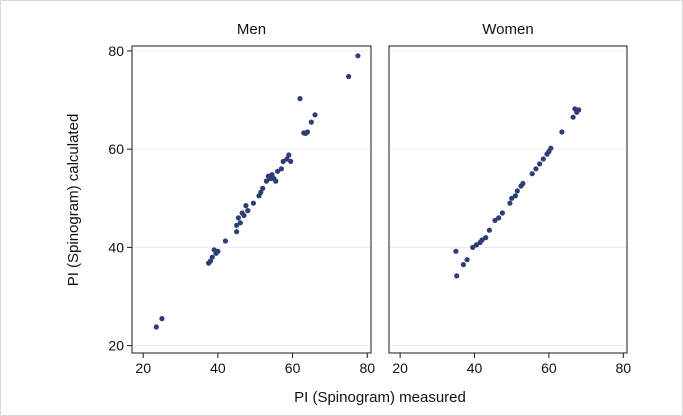 Image resolution: width=683 pixels, height=416 pixels. Describe the element at coordinates (251, 29) in the screenshot. I see `panel-title-men: Men` at that location.